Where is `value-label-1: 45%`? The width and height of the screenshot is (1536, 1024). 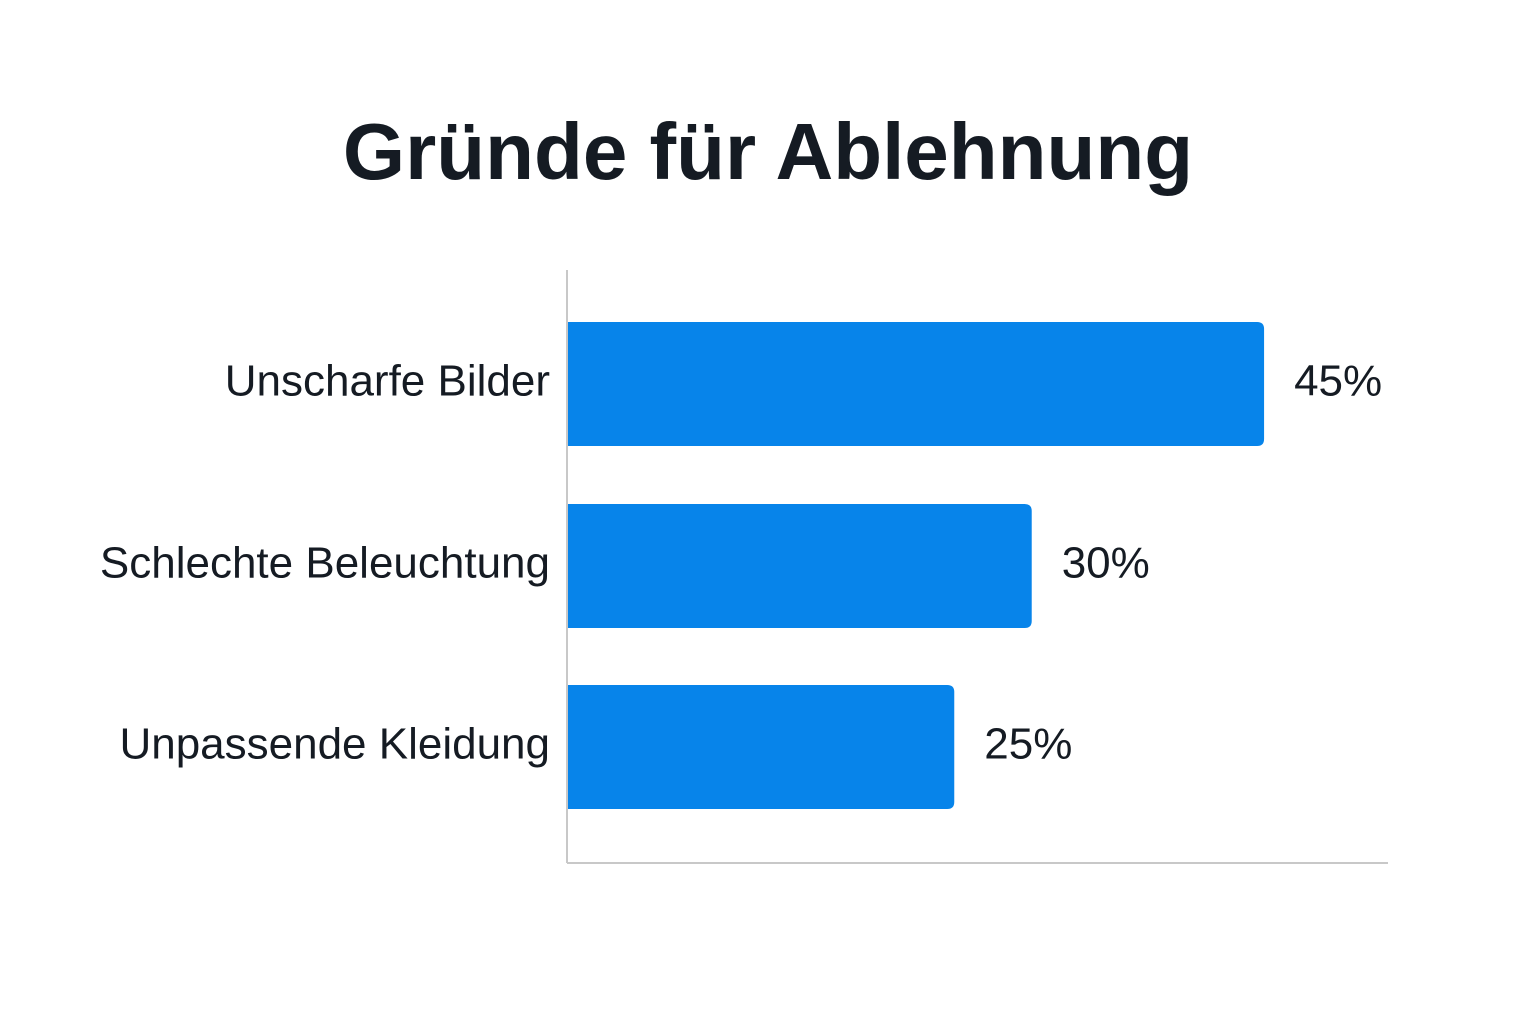 value-label-1: 45% is located at coordinates (1338, 381).